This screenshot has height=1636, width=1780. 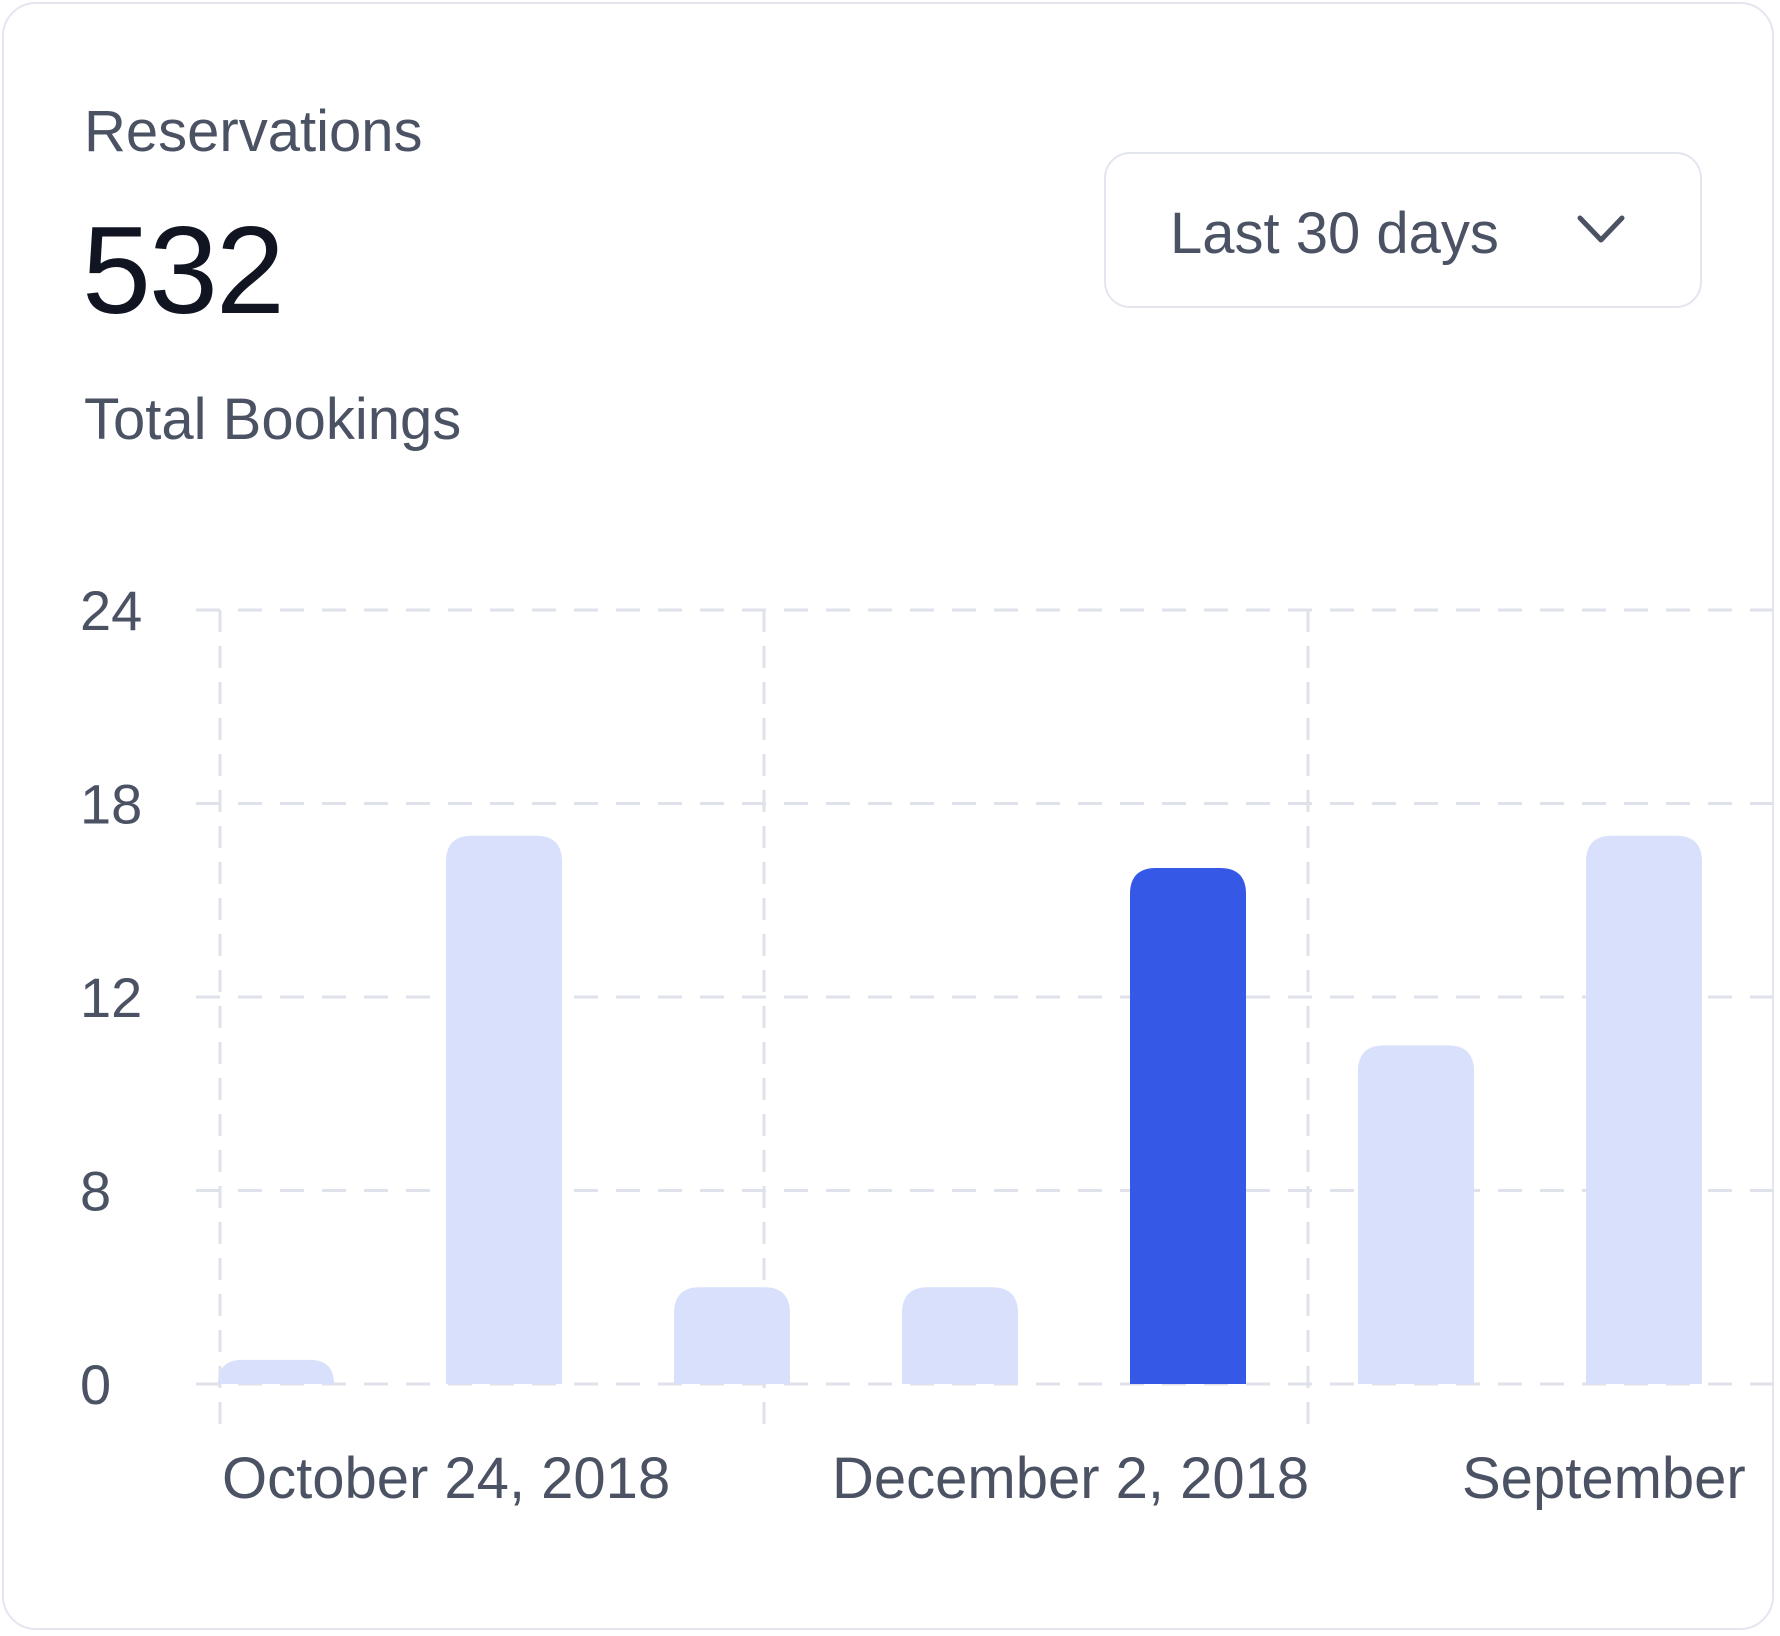 I want to click on period-dropdown-label: Last 30 days, so click(x=1334, y=233).